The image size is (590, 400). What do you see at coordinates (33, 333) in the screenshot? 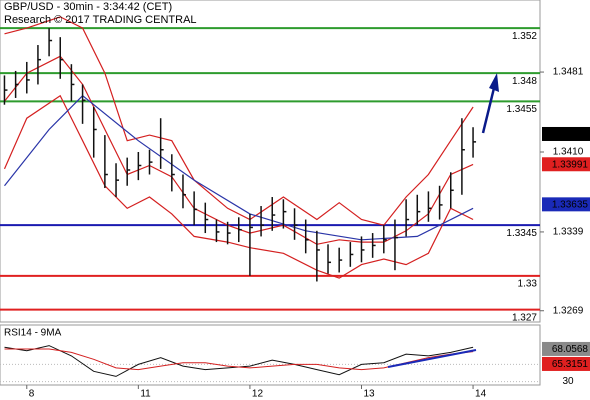
I see `rsi-title: RSI14 - 9MA` at bounding box center [33, 333].